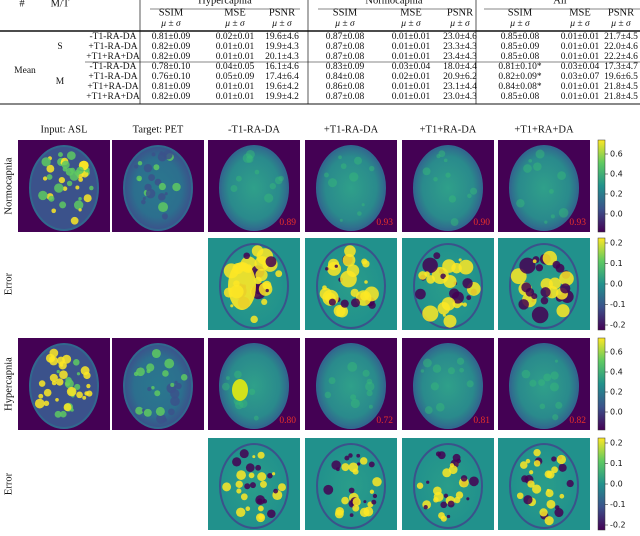  I want to click on column-title: +T1-RA-DA, so click(351, 129).